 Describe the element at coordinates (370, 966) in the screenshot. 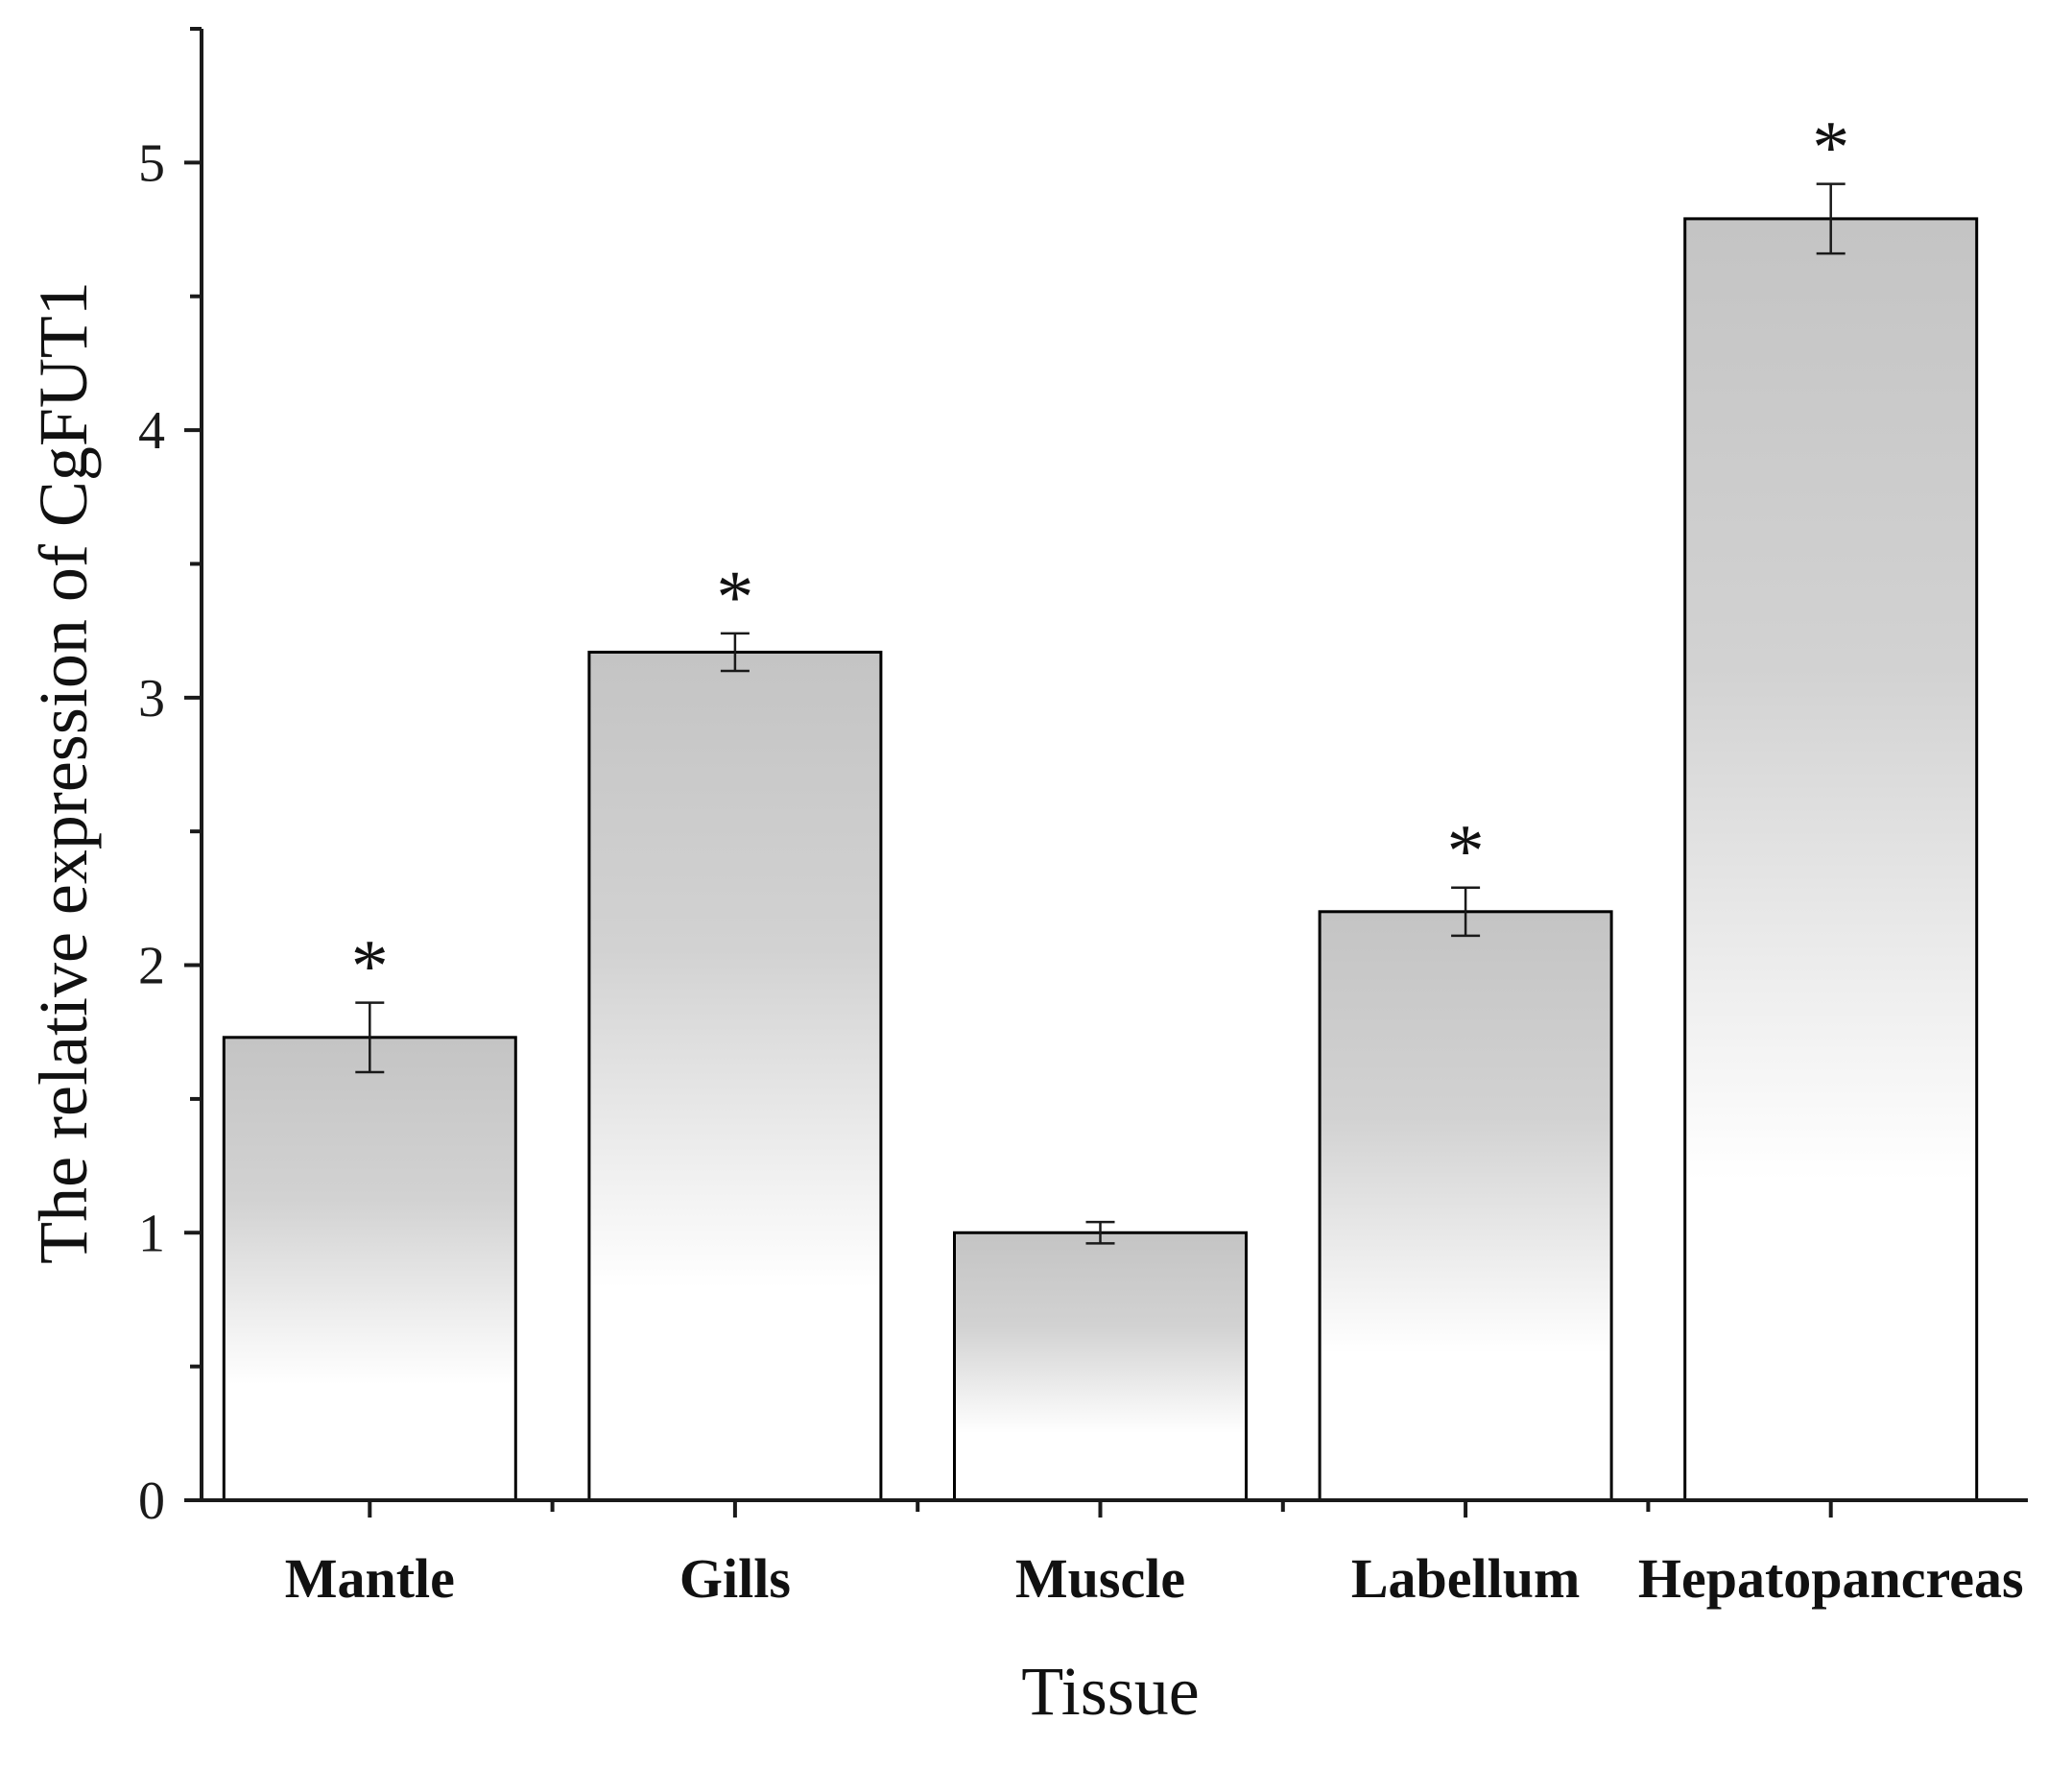

I see `significance-marker-mantle: *` at that location.